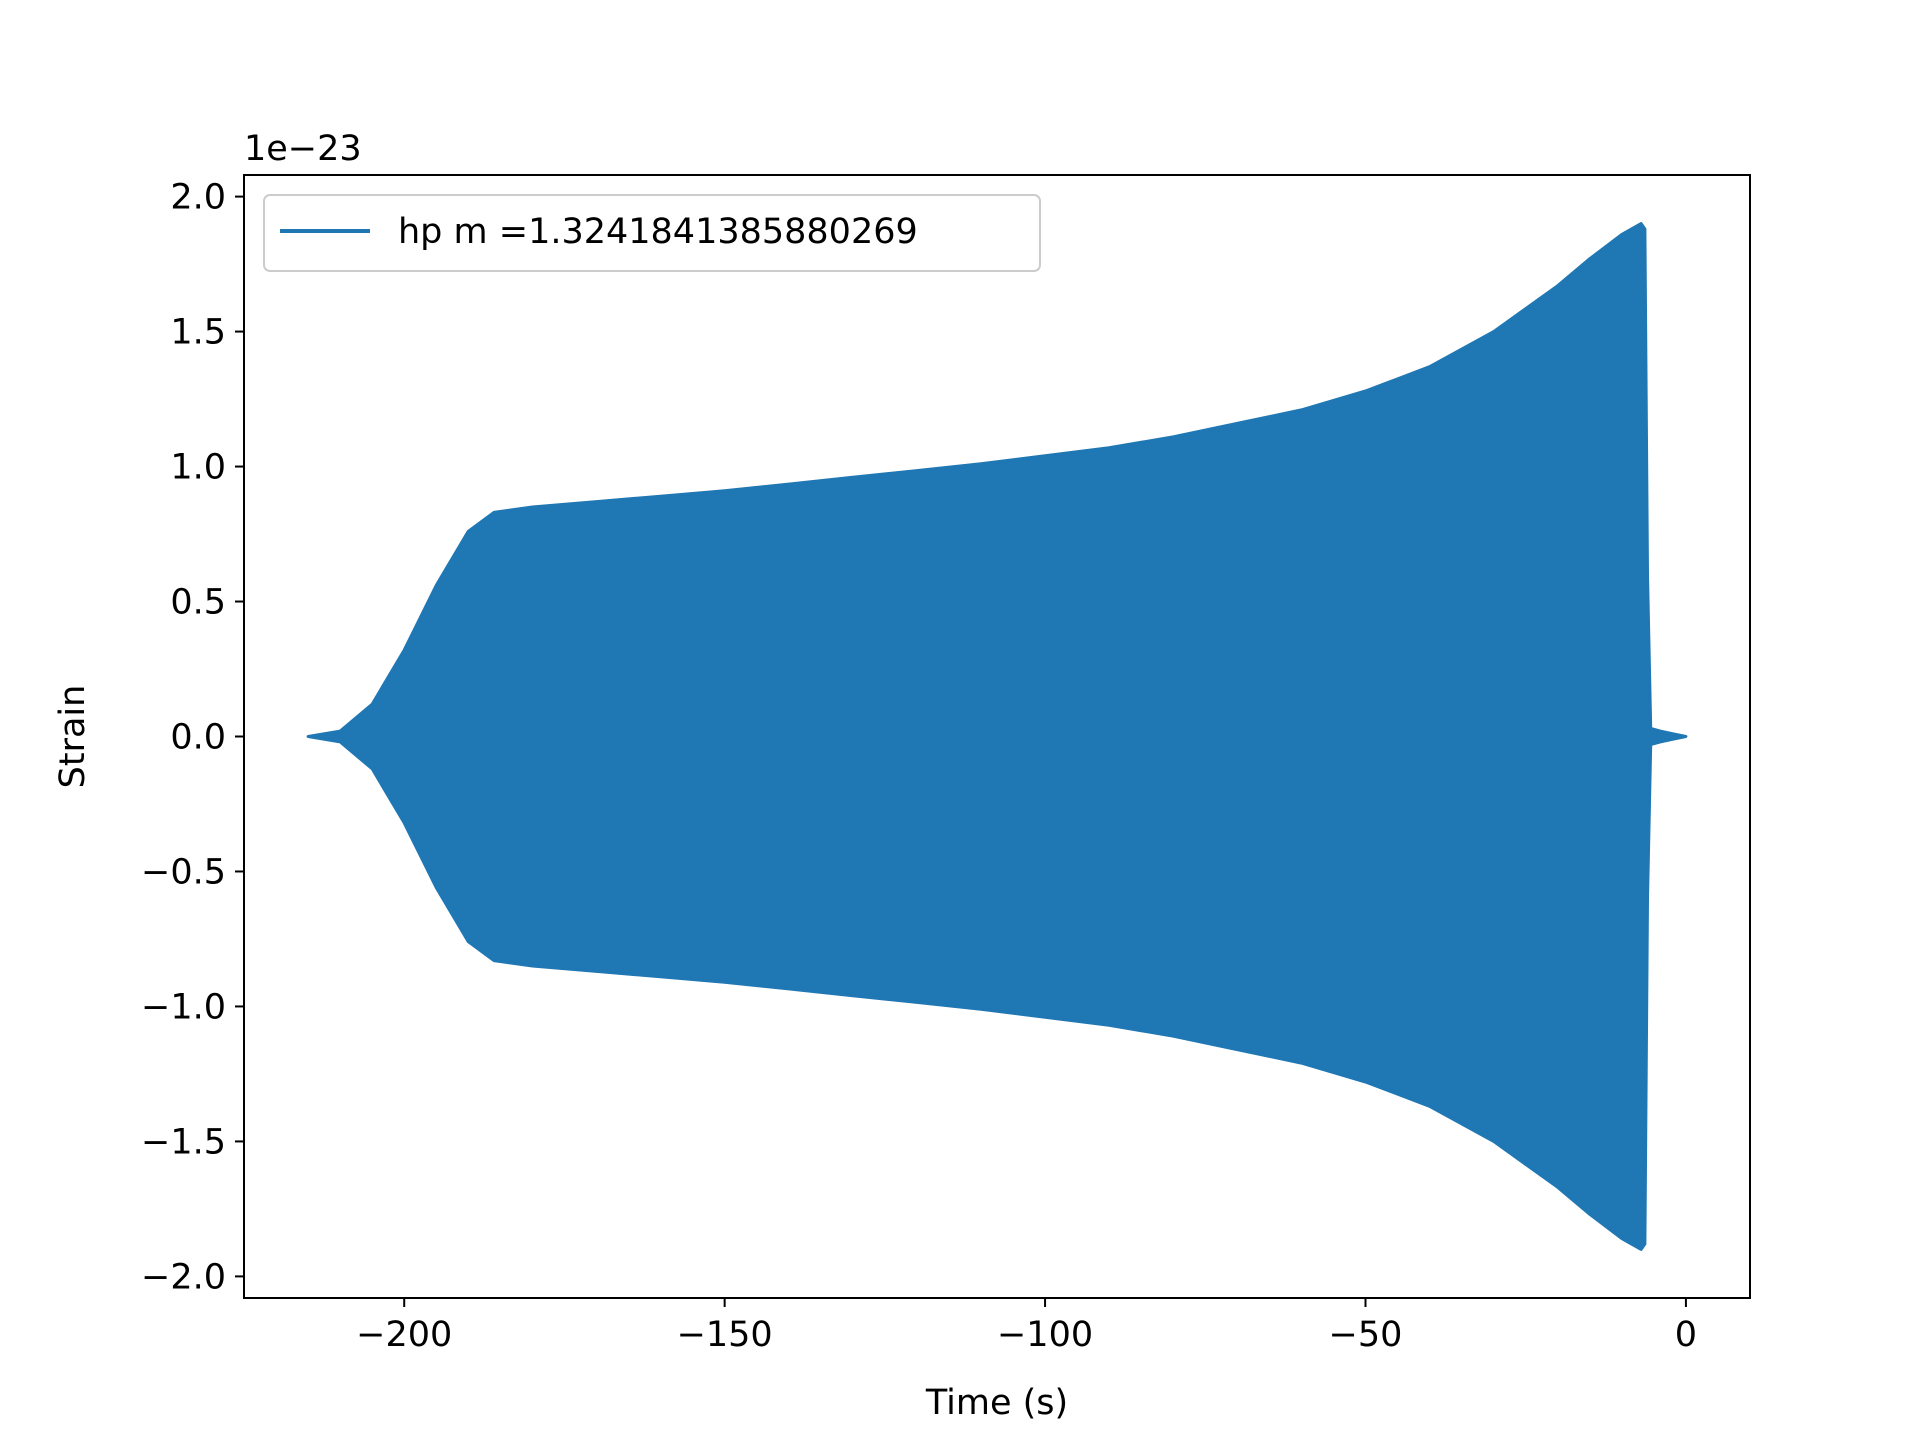  What do you see at coordinates (1045, 1335) in the screenshot?
I see `x-tick-label: −100` at bounding box center [1045, 1335].